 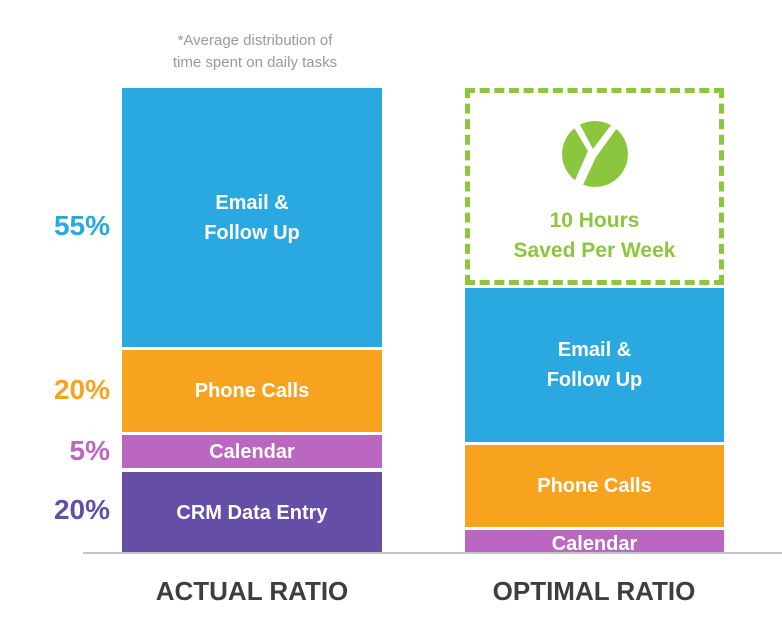 What do you see at coordinates (594, 591) in the screenshot?
I see `x-label-optimal: OPTIMAL RATIO` at bounding box center [594, 591].